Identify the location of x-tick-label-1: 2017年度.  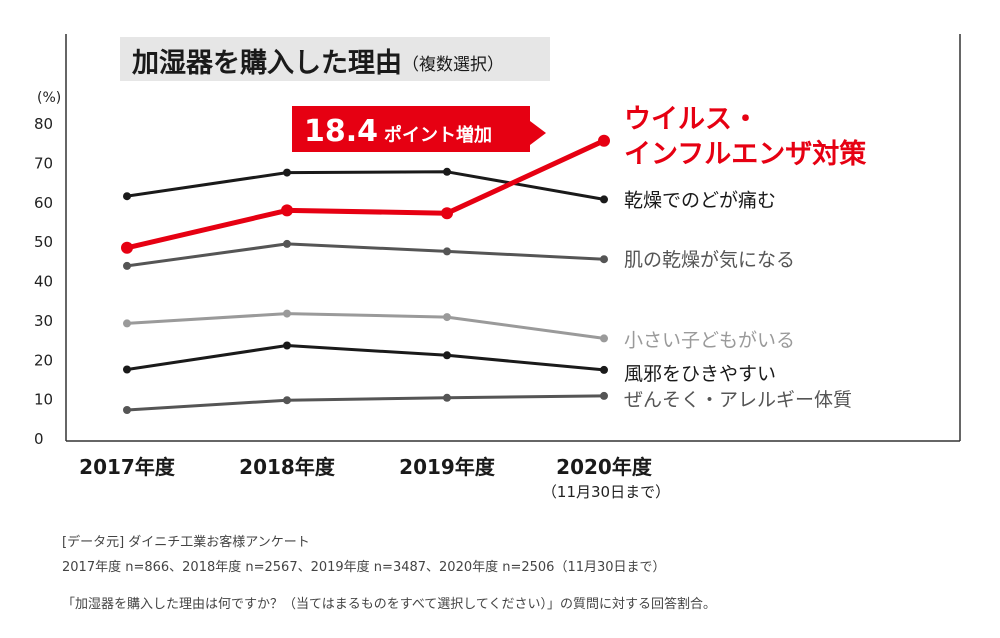
(127, 467).